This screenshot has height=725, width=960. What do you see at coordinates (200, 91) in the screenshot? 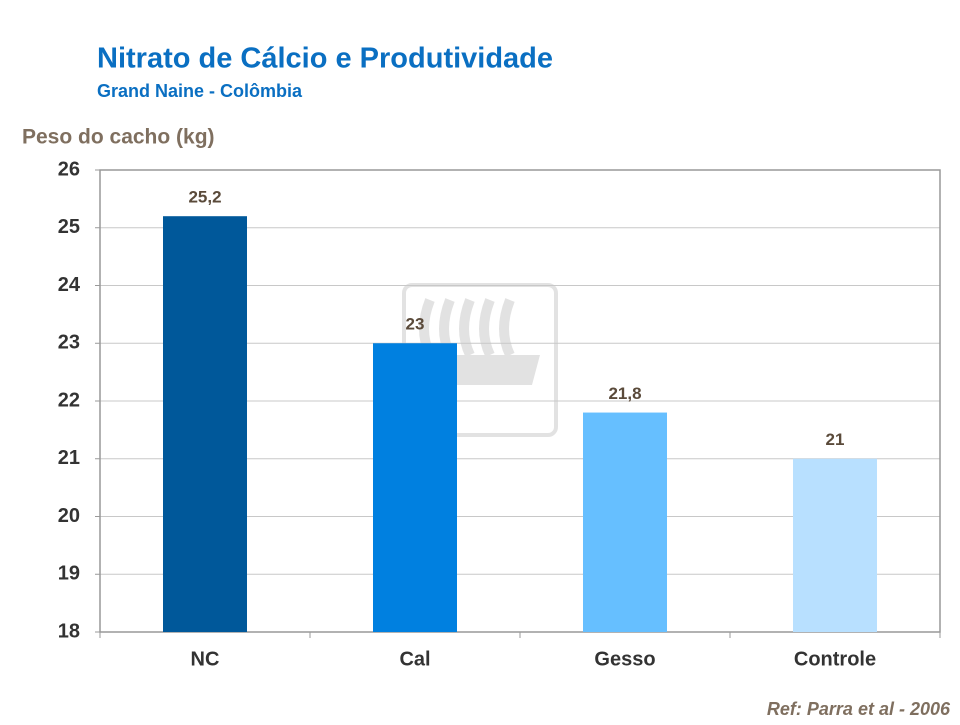
I see `chart-subtitle: Grand Naine - Colômbia` at bounding box center [200, 91].